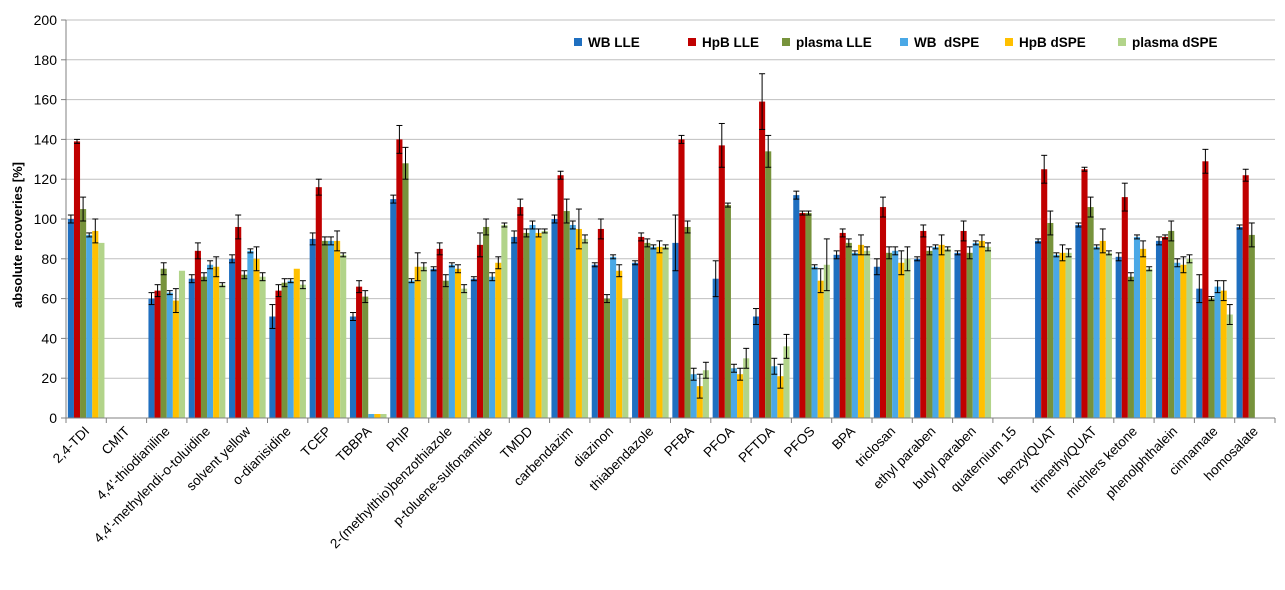 This screenshot has height=590, width=1285. What do you see at coordinates (46, 179) in the screenshot?
I see `y-tick-label: 120` at bounding box center [46, 179].